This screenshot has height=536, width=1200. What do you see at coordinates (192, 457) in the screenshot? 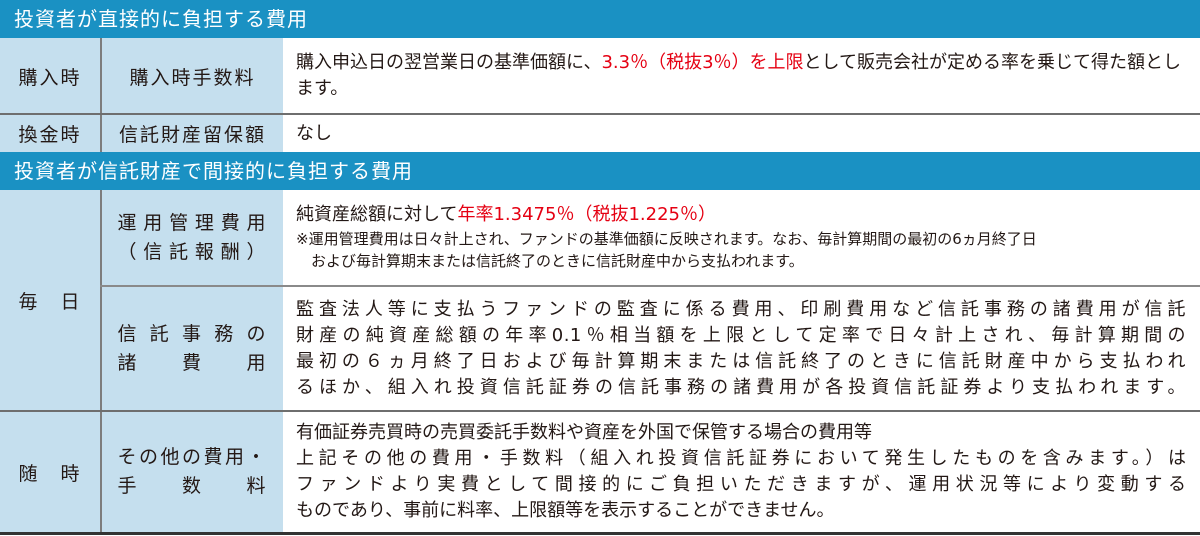
I see `label-line: その他の費用・` at bounding box center [192, 457].